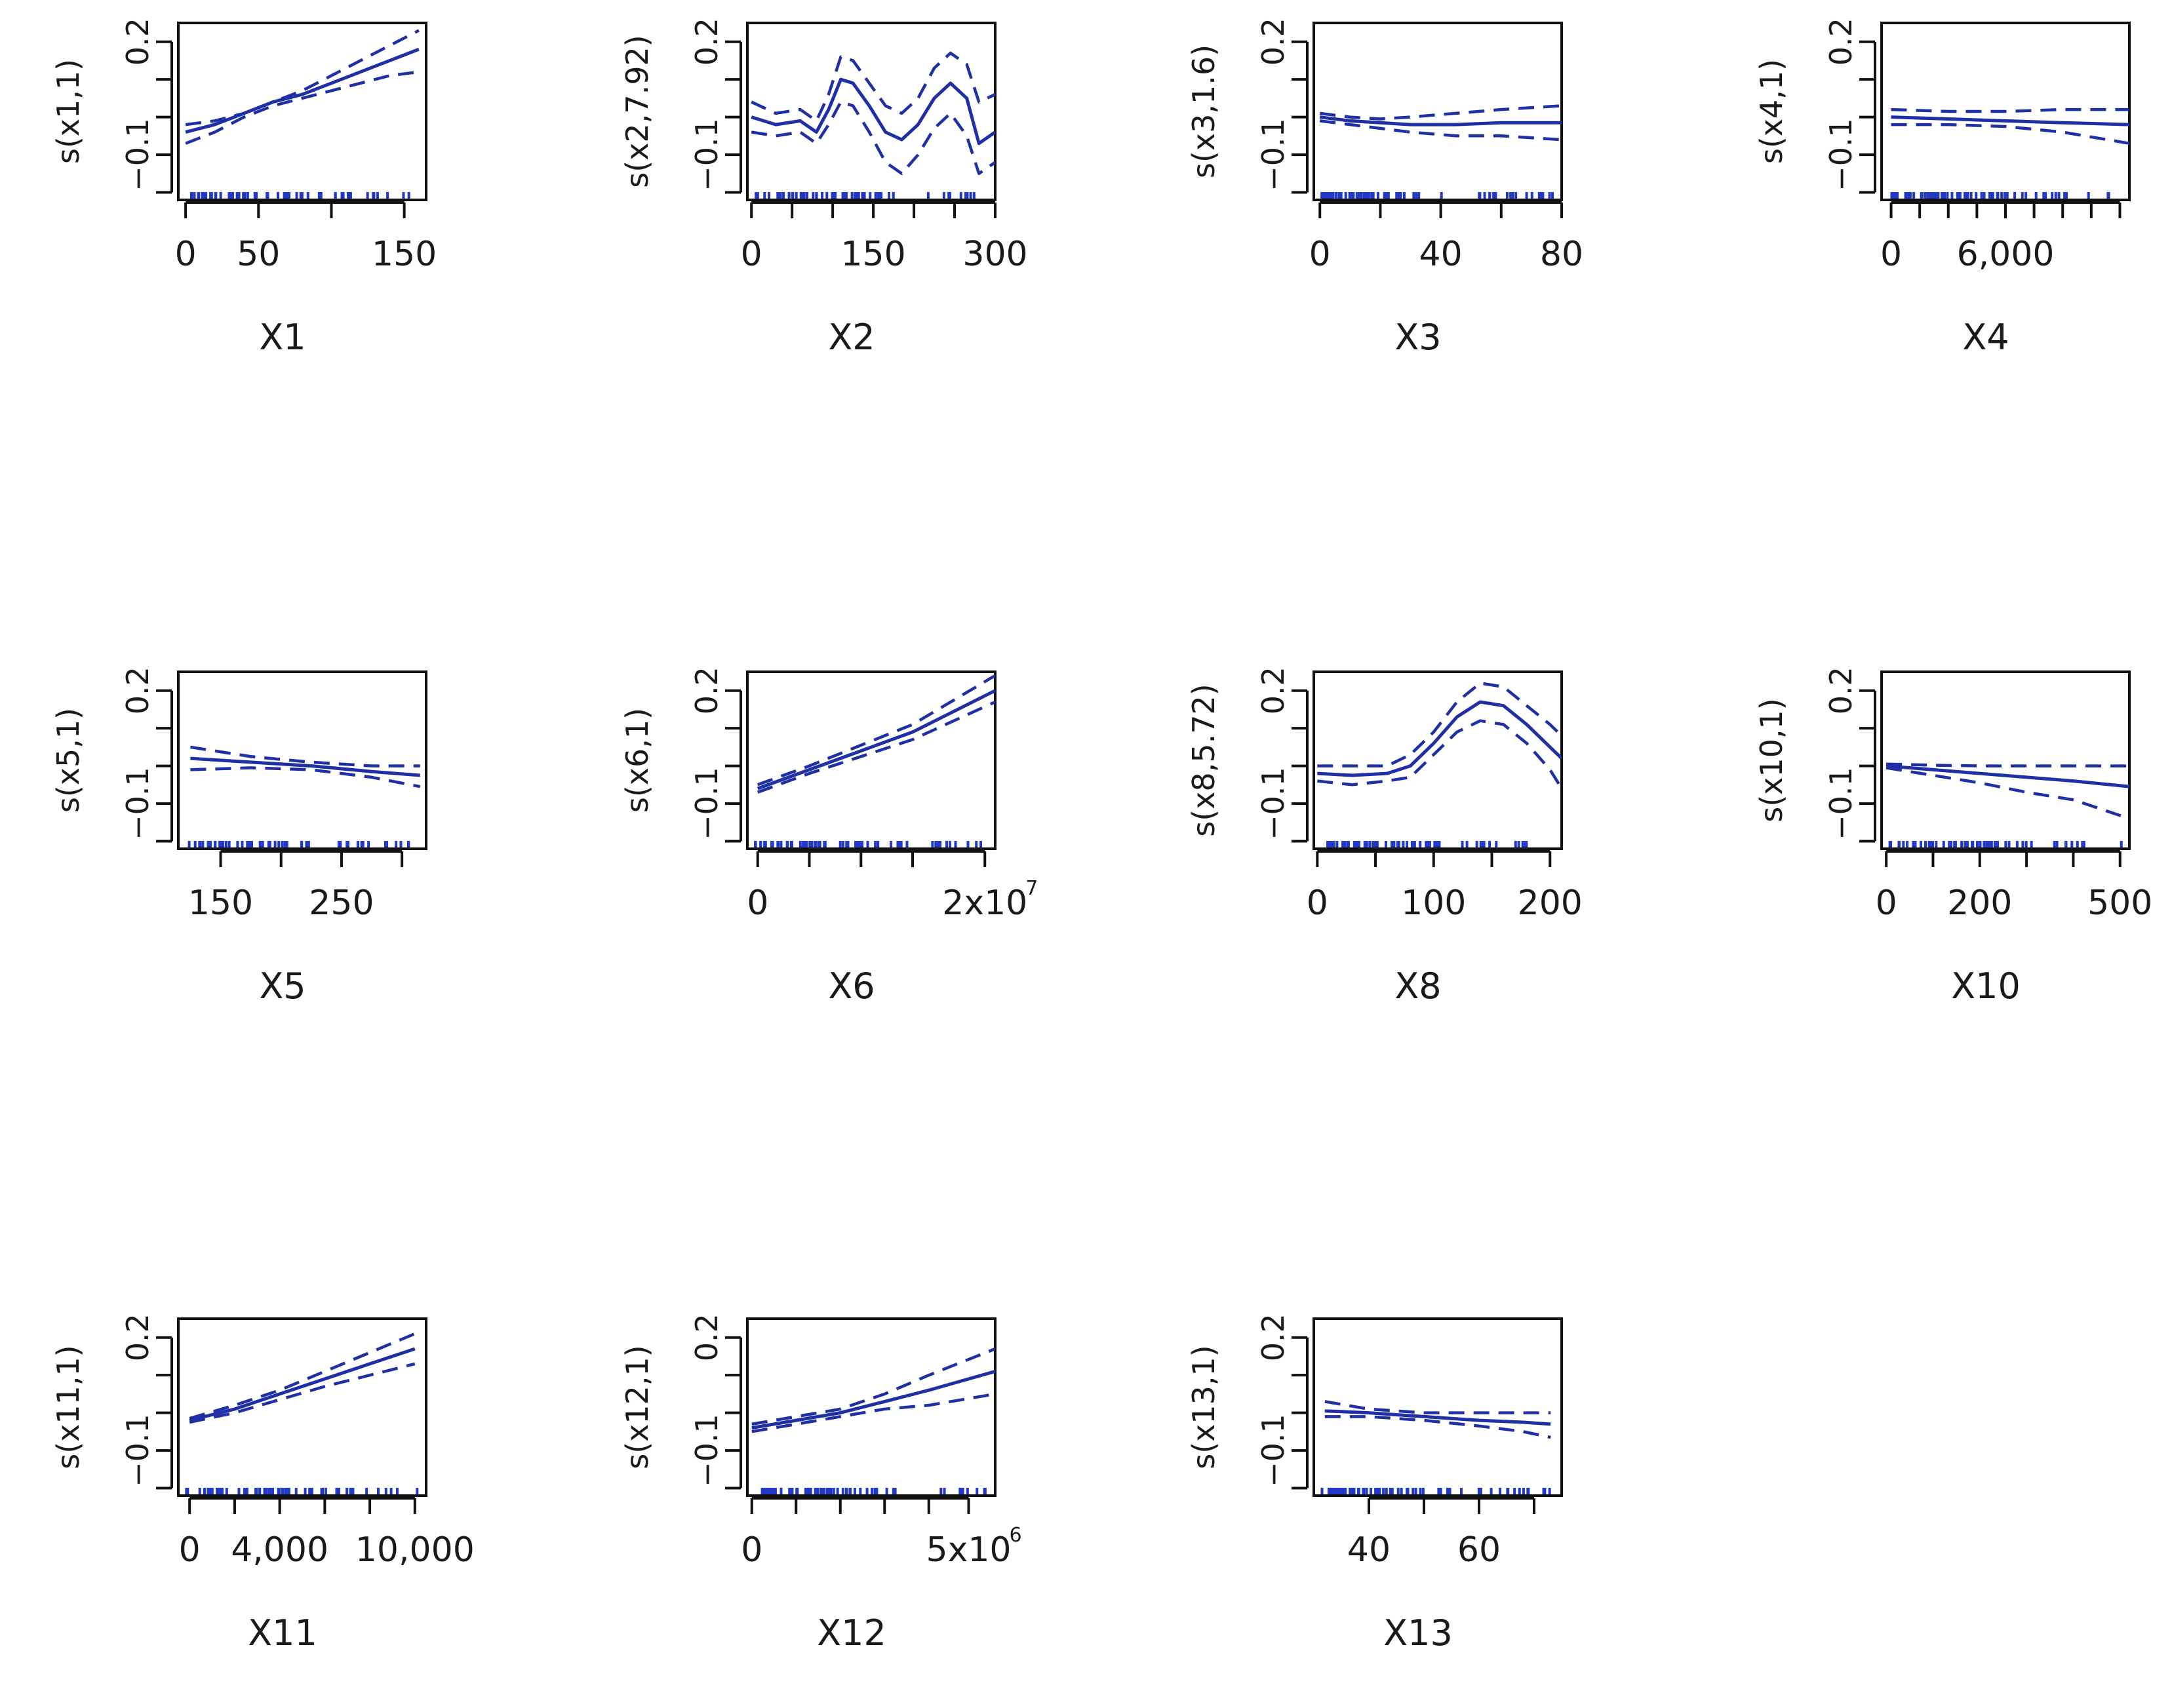  What do you see at coordinates (279, 1550) in the screenshot?
I see `x-tick-label: 4,000` at bounding box center [279, 1550].